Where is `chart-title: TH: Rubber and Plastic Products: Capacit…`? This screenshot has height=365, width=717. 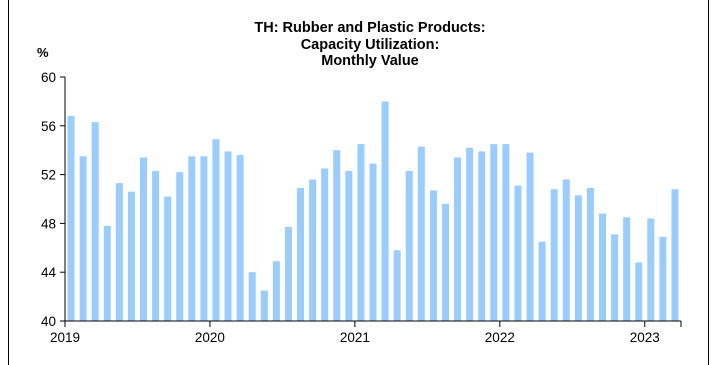
chart-title: TH: Rubber and Plastic Products: Capacit… is located at coordinates (370, 45).